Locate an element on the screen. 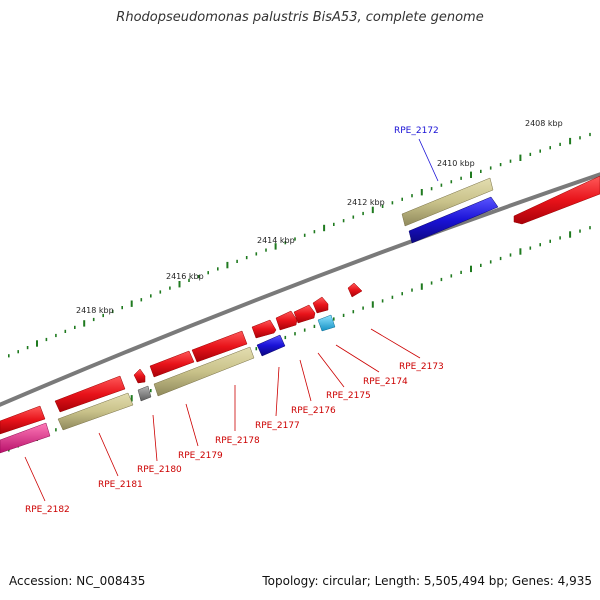 The height and width of the screenshot is (600, 600). gene-label-rpe2172: RPE_2172 is located at coordinates (416, 131).